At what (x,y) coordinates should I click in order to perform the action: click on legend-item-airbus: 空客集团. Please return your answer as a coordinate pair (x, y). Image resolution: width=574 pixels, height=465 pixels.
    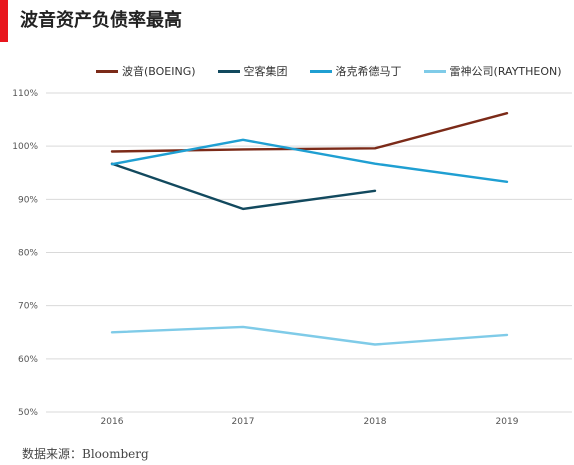
    Looking at the image, I should click on (252, 71).